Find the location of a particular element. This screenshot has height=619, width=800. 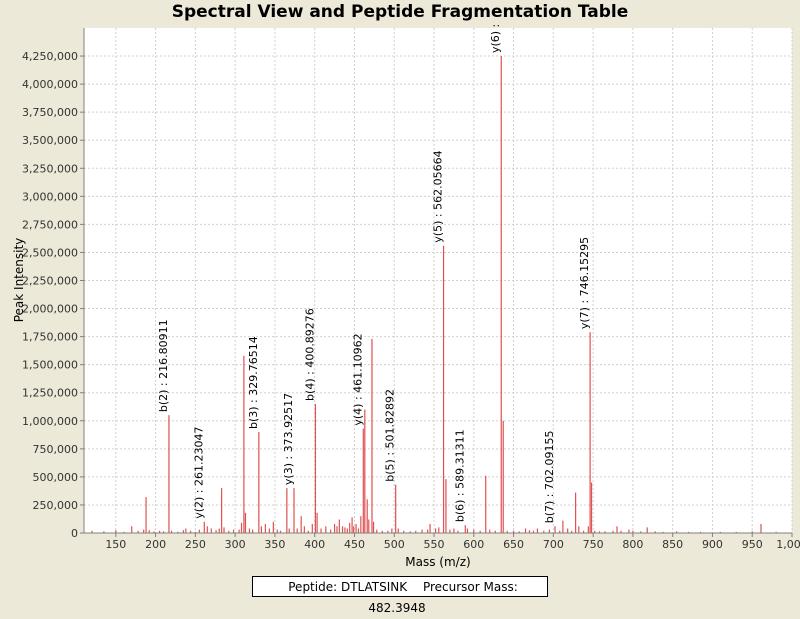

y-axis-label: Peak Intensity is located at coordinates (19, 280).